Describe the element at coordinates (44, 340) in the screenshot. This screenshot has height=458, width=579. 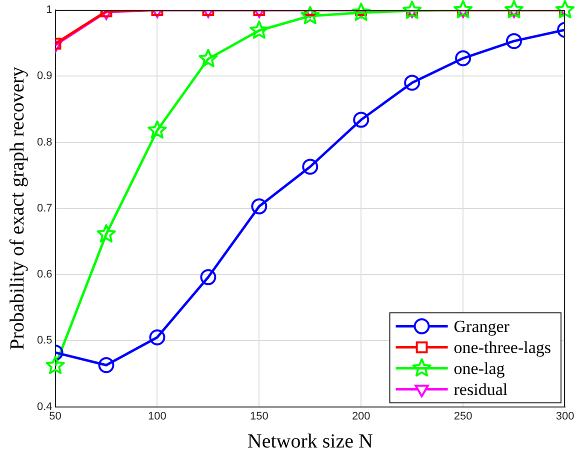
I see `y-tick-label: 0.5` at that location.